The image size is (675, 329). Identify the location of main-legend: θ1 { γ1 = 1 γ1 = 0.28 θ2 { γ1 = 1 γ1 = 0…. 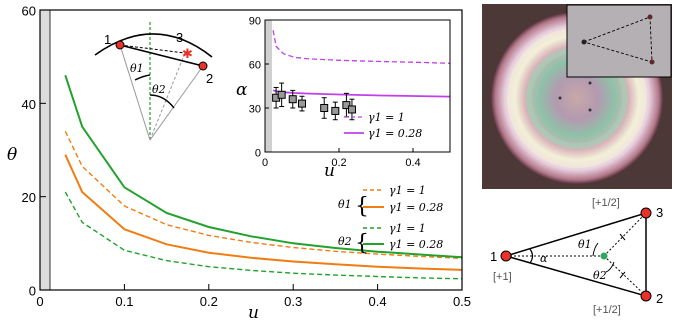
(390, 220).